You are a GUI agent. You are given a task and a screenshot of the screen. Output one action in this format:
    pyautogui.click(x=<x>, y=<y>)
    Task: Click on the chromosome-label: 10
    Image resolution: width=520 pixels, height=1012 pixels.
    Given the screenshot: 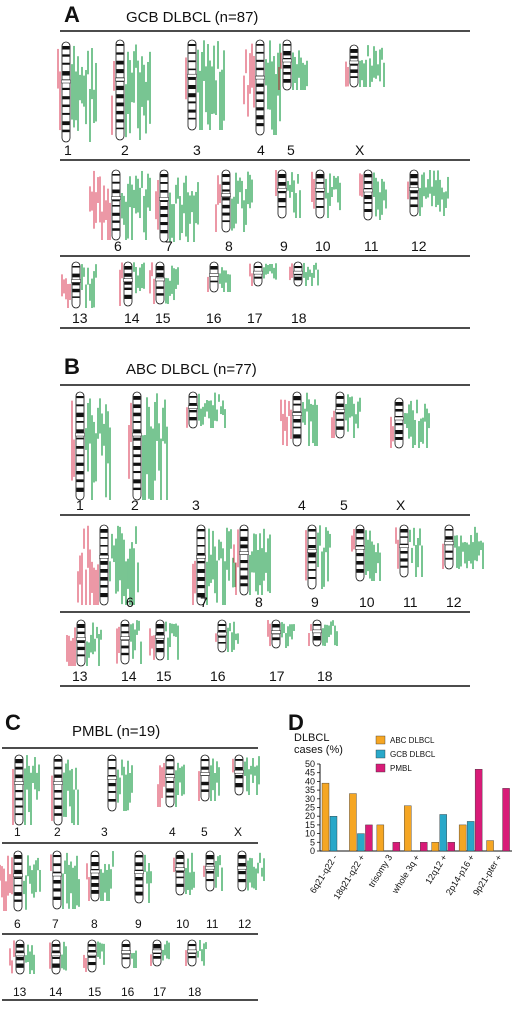 What is the action you would take?
    pyautogui.click(x=367, y=602)
    